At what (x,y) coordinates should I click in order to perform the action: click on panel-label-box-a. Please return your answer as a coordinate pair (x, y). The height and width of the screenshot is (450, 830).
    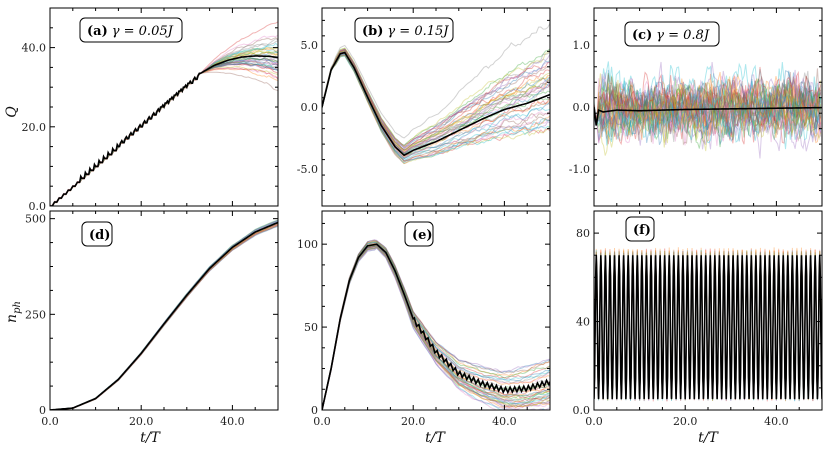
    Looking at the image, I should click on (131, 30).